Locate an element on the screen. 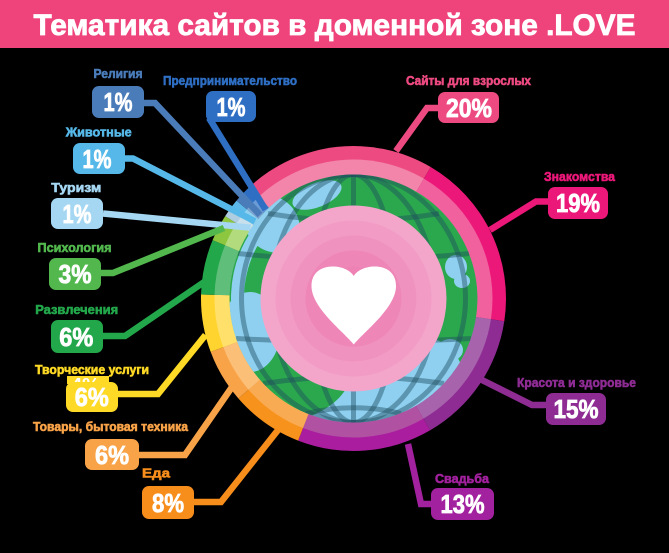 The width and height of the screenshot is (669, 553). svg-text: 8% is located at coordinates (168, 503).